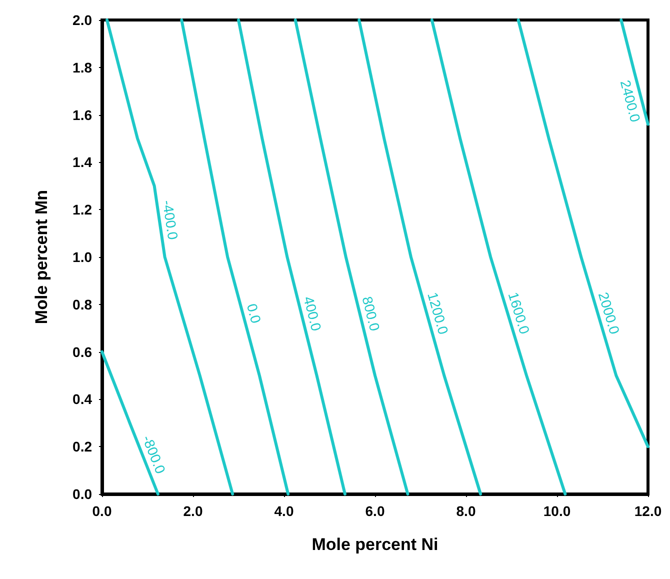 This screenshot has height=579, width=670. What do you see at coordinates (284, 511) in the screenshot?
I see `x-tick-label: 4.0` at bounding box center [284, 511].